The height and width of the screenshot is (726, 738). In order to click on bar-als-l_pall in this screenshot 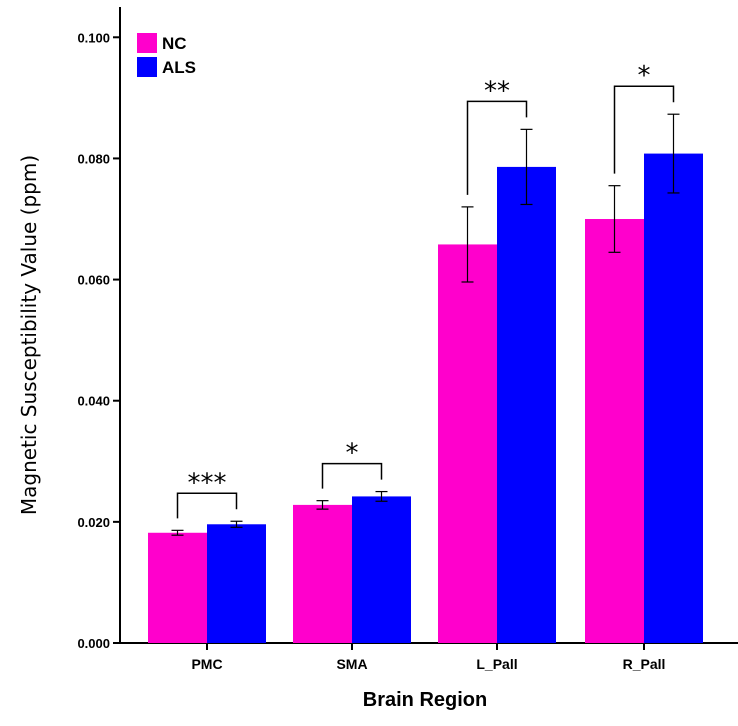, I will do `click(526, 404)`.